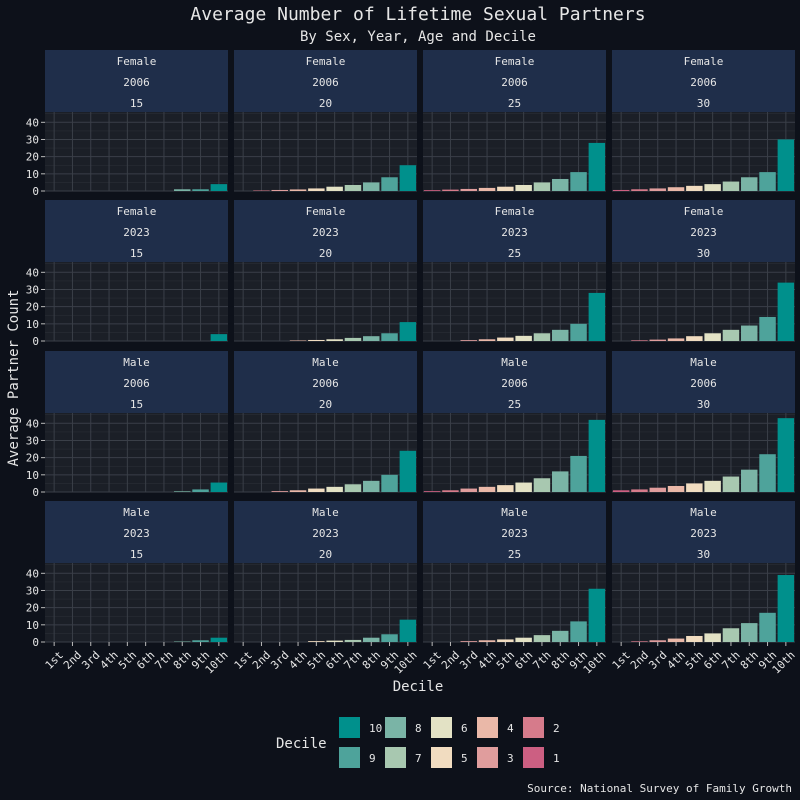 The image size is (800, 800). Describe the element at coordinates (35, 642) in the screenshot. I see `y-tick-label: 0` at that location.